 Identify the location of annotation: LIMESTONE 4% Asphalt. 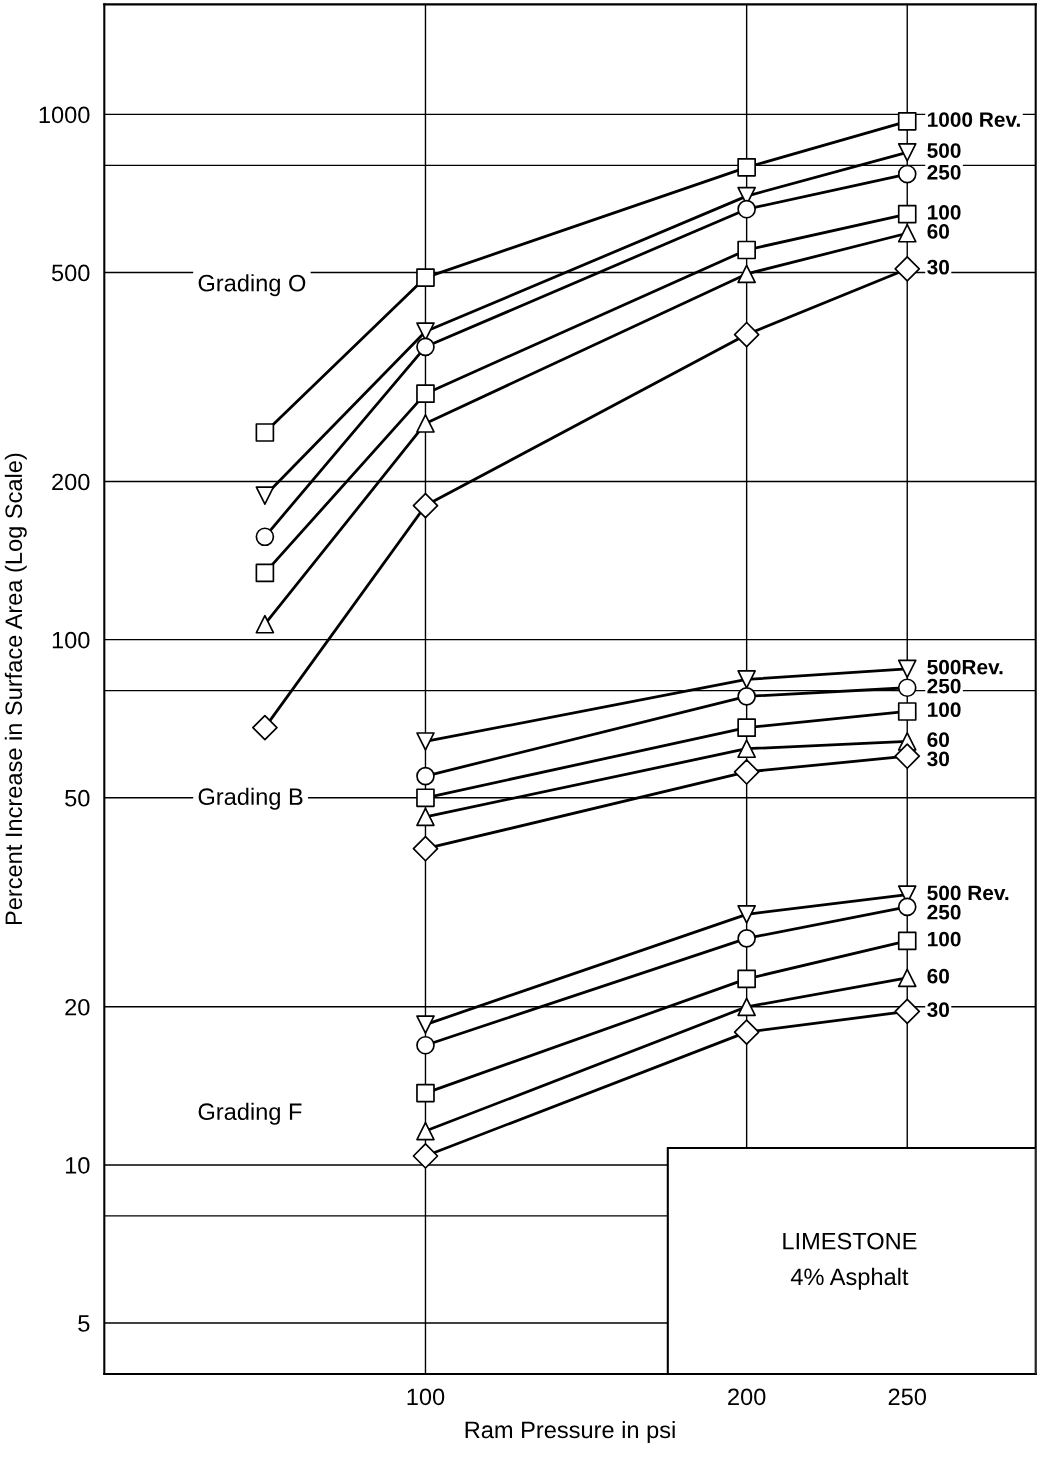
(850, 1261).